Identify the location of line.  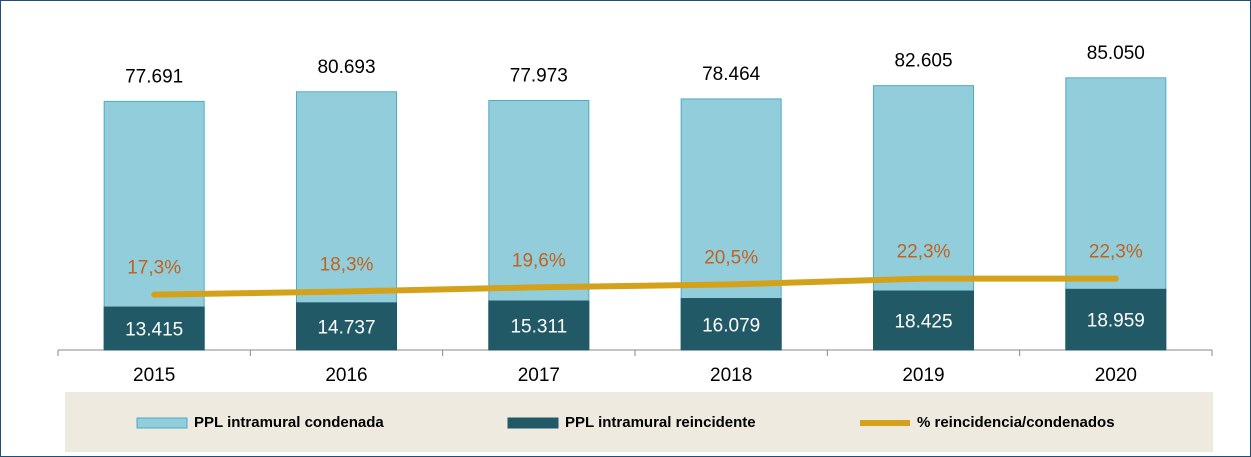
(635, 286).